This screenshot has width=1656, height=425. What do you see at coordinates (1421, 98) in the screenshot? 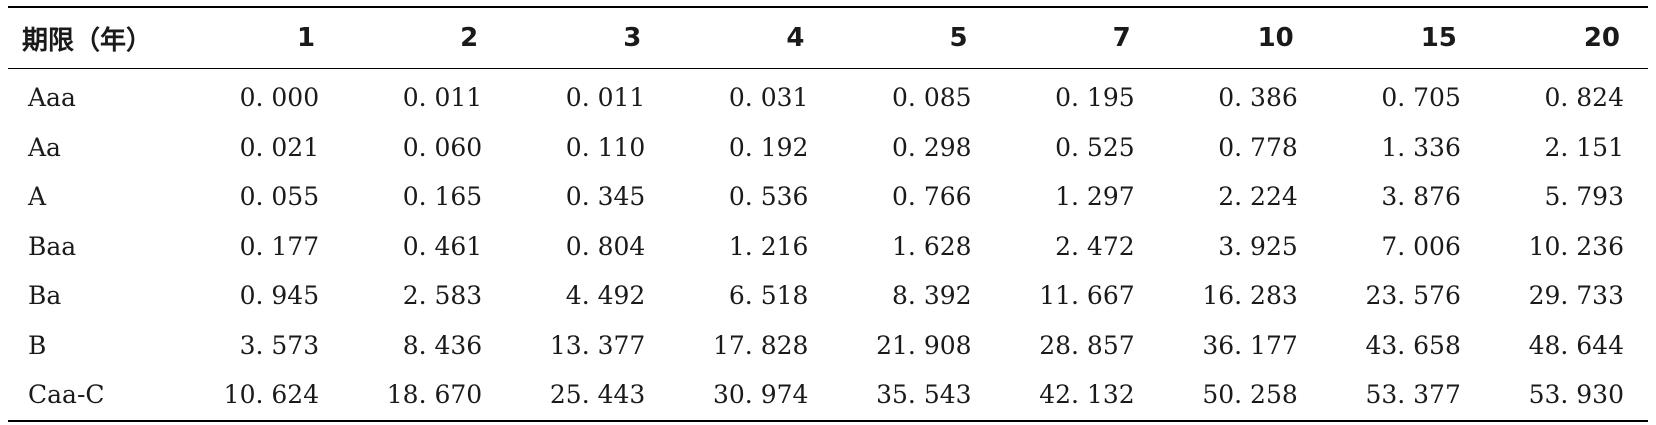
I see `value-cell: 0. 705` at bounding box center [1421, 98].